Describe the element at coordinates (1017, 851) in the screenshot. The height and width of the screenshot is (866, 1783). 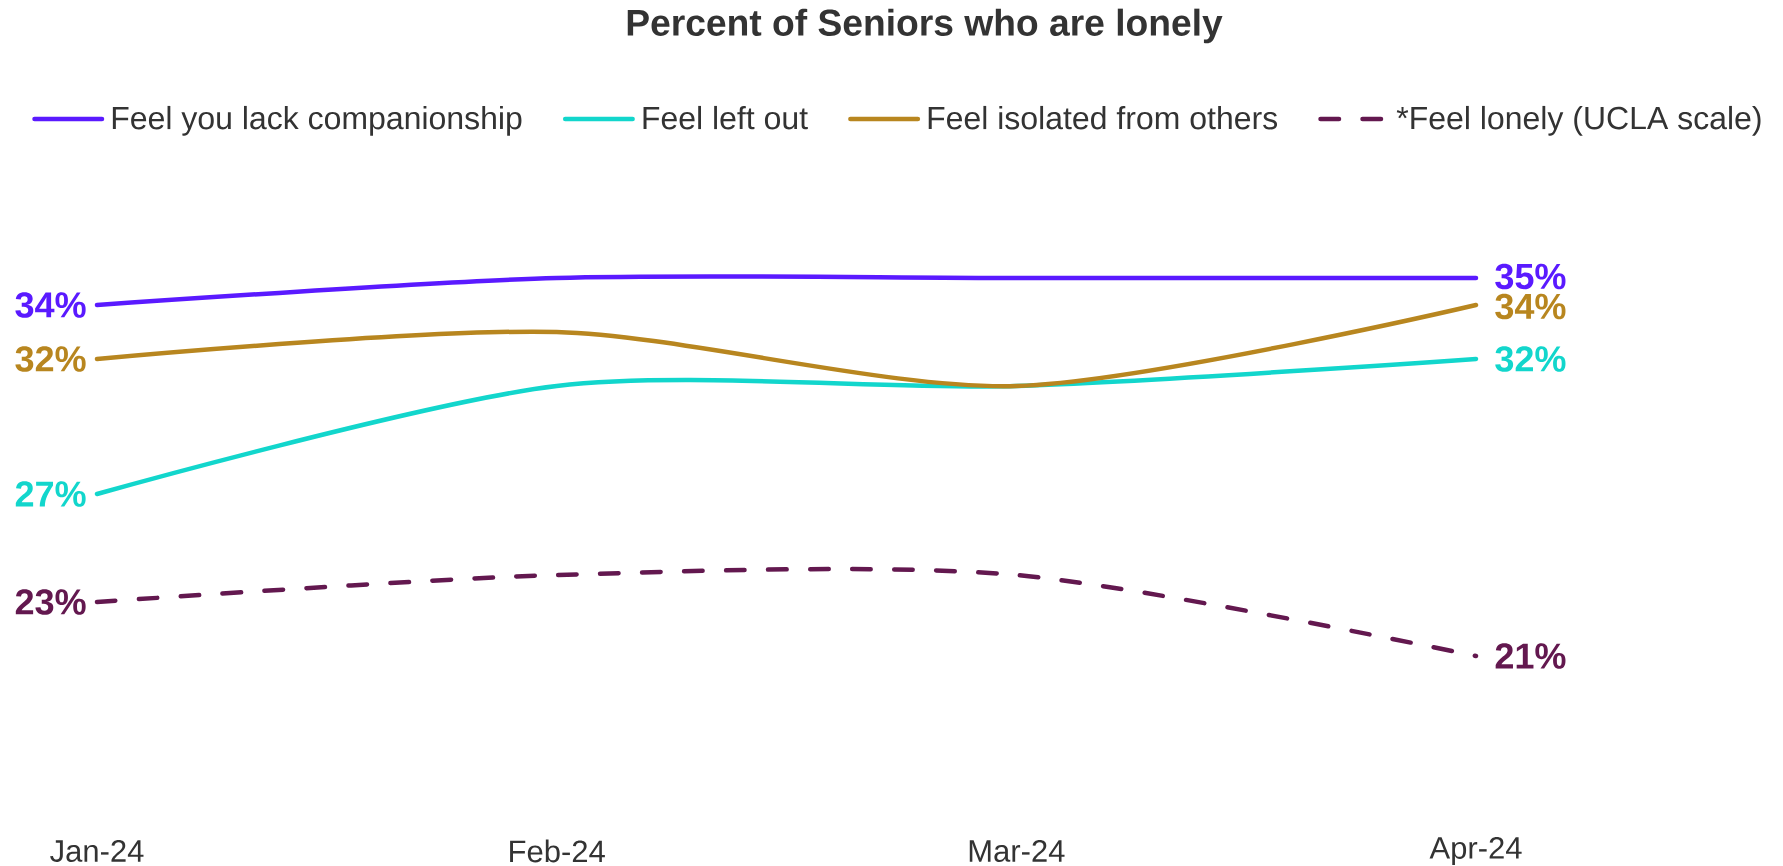
I see `x-tick-label: Mar-24` at that location.